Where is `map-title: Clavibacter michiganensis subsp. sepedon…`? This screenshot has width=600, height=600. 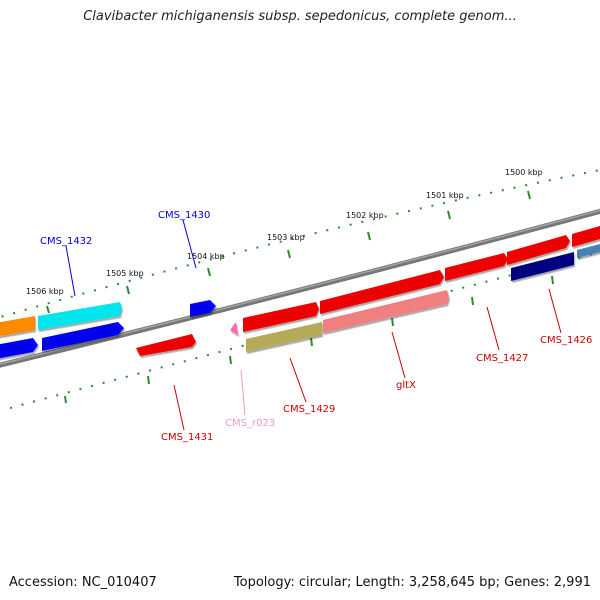 map-title: Clavibacter michiganensis subsp. sepedon… is located at coordinates (300, 16).